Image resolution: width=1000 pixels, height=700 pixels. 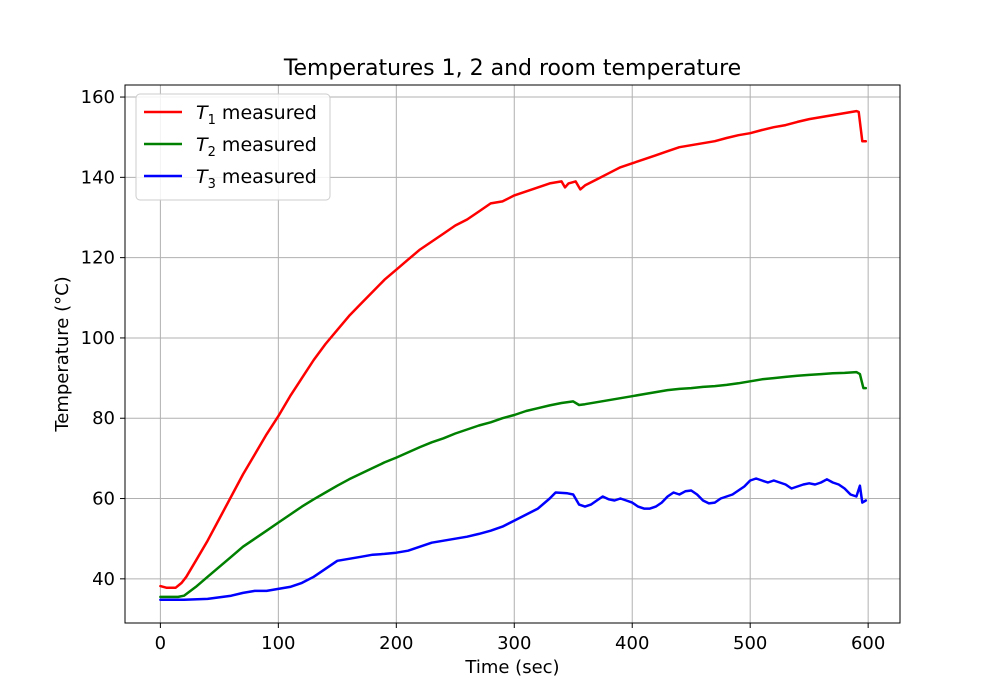 I want to click on x-tick-label: 100, so click(x=278, y=643).